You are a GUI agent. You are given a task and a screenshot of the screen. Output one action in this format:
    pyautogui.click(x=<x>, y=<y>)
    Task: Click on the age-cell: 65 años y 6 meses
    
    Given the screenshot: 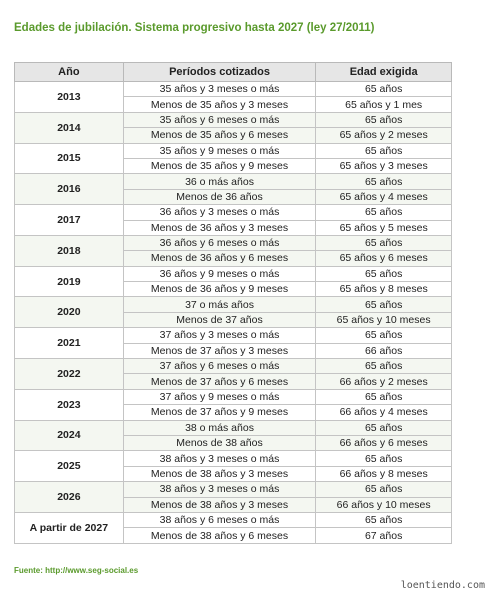 What is the action you would take?
    pyautogui.click(x=383, y=258)
    